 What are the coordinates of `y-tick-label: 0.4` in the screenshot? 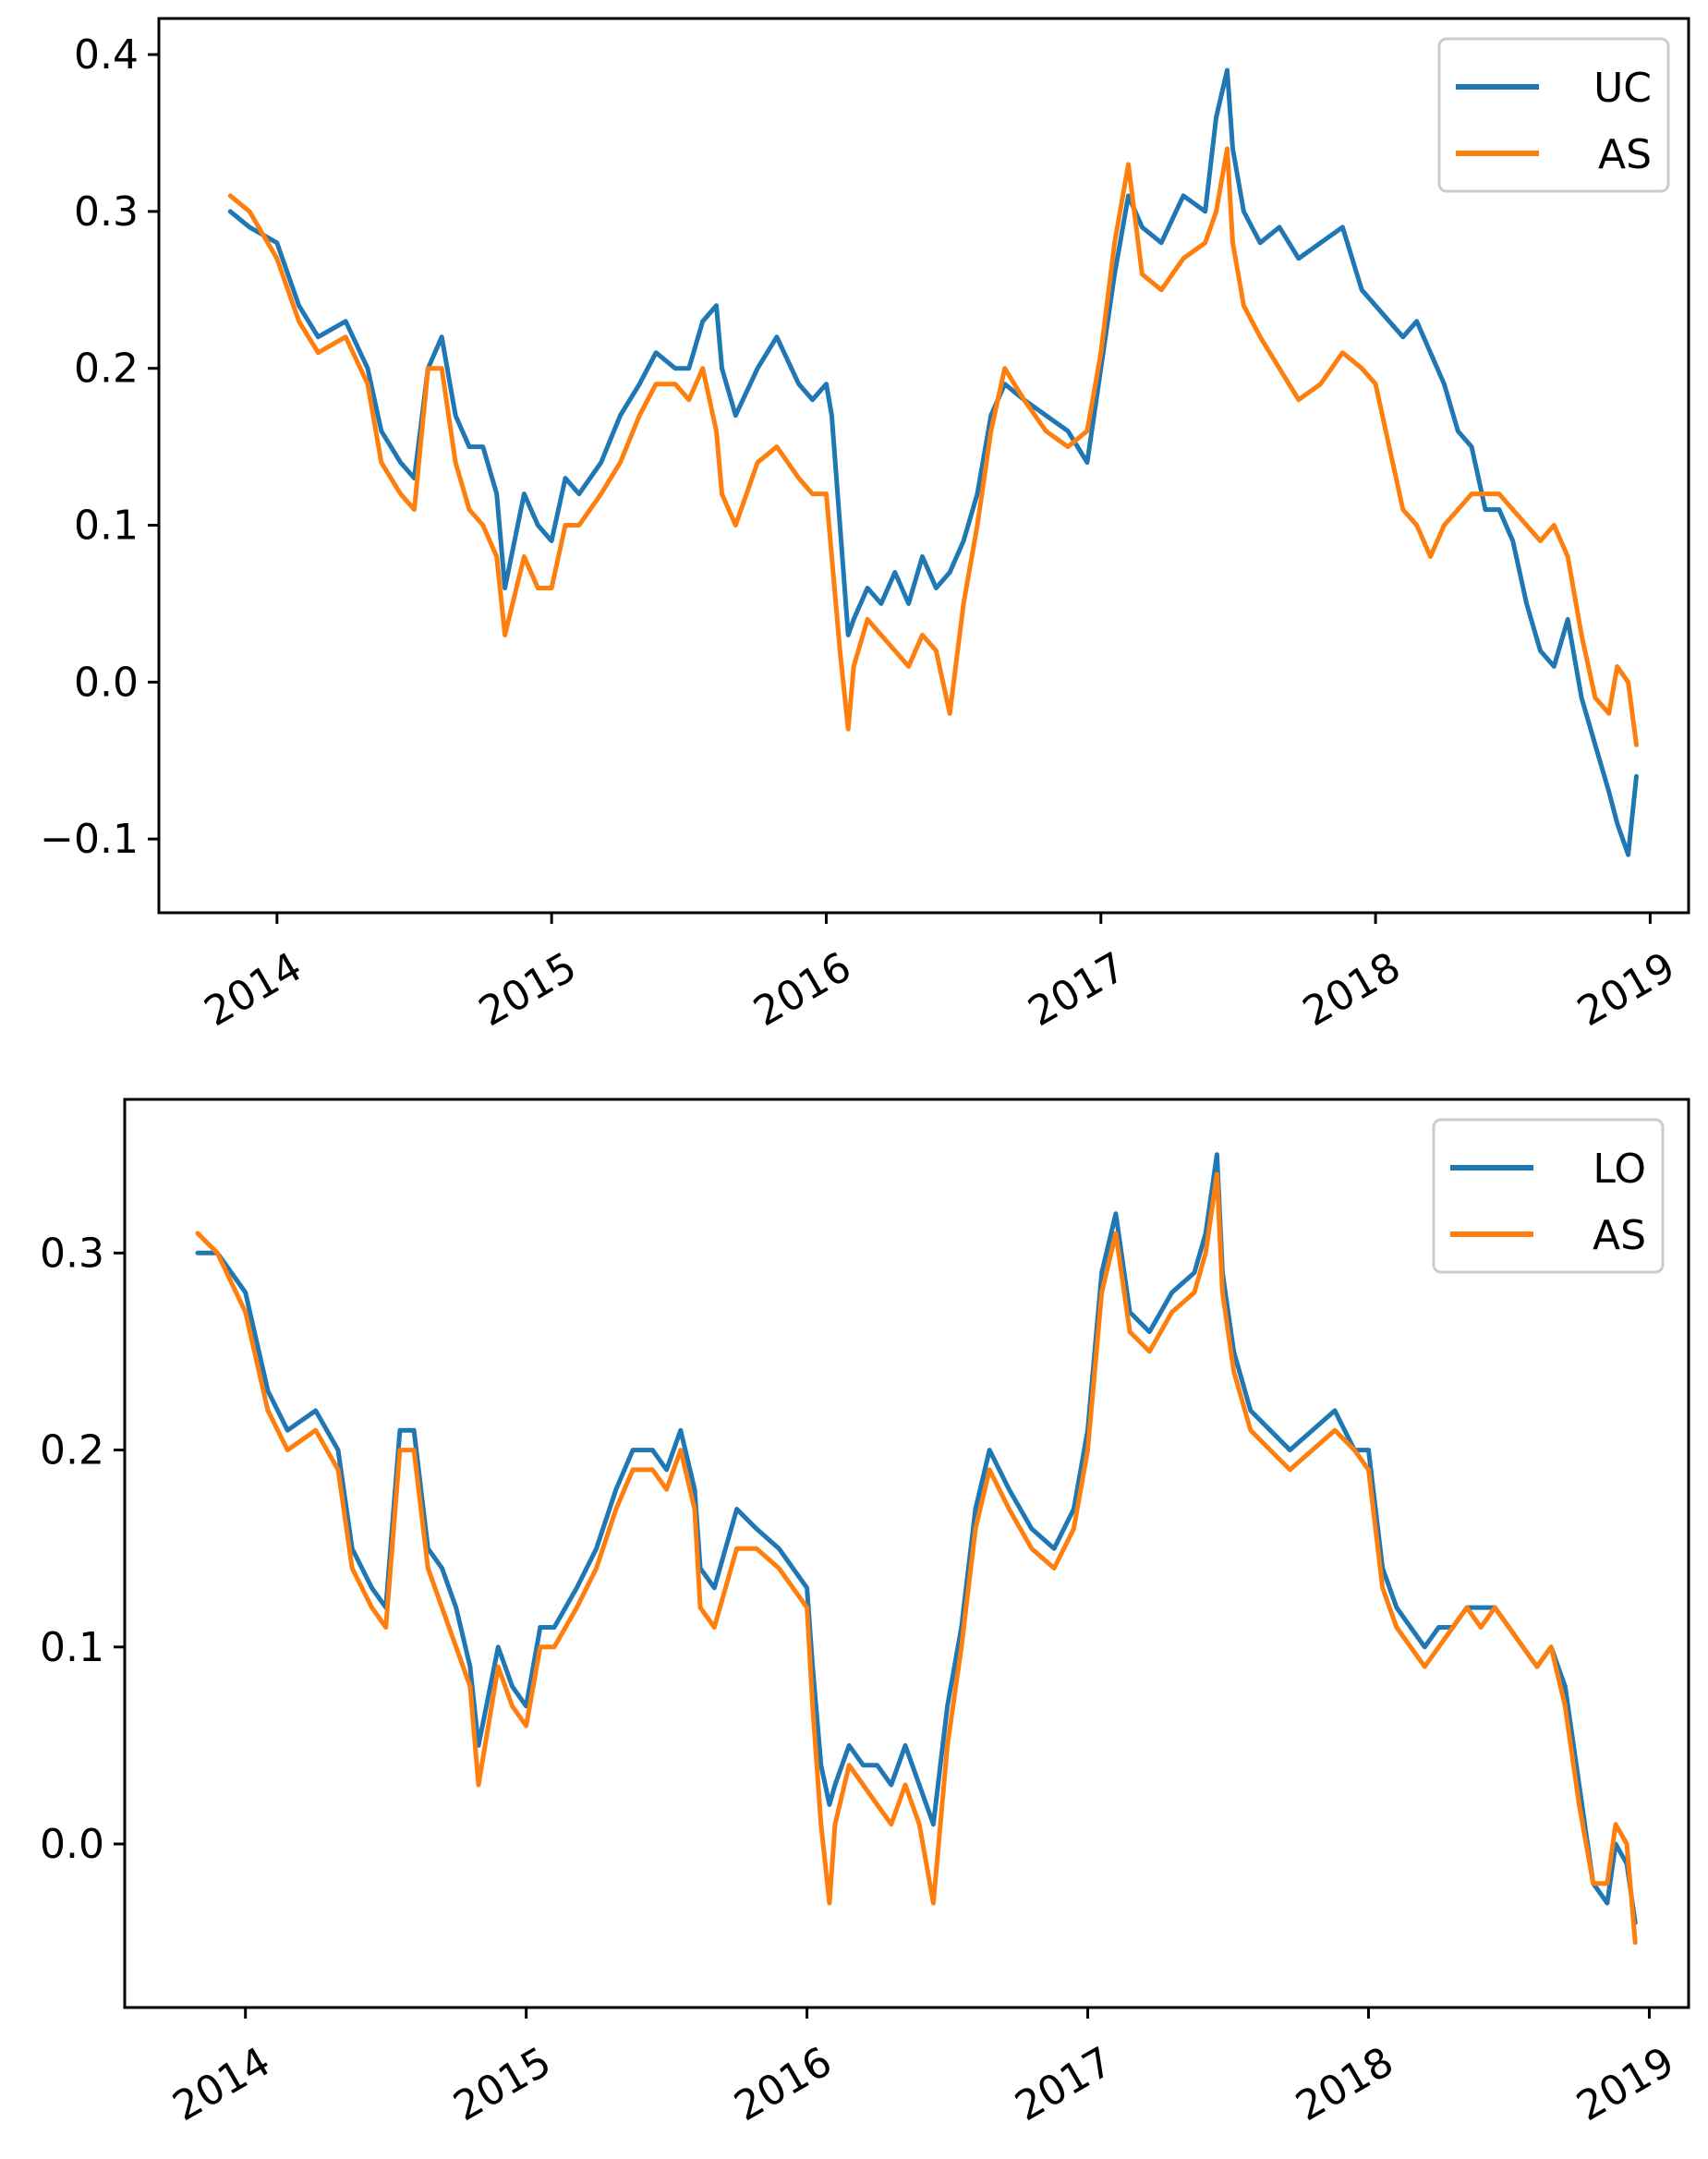 It's located at (106, 55).